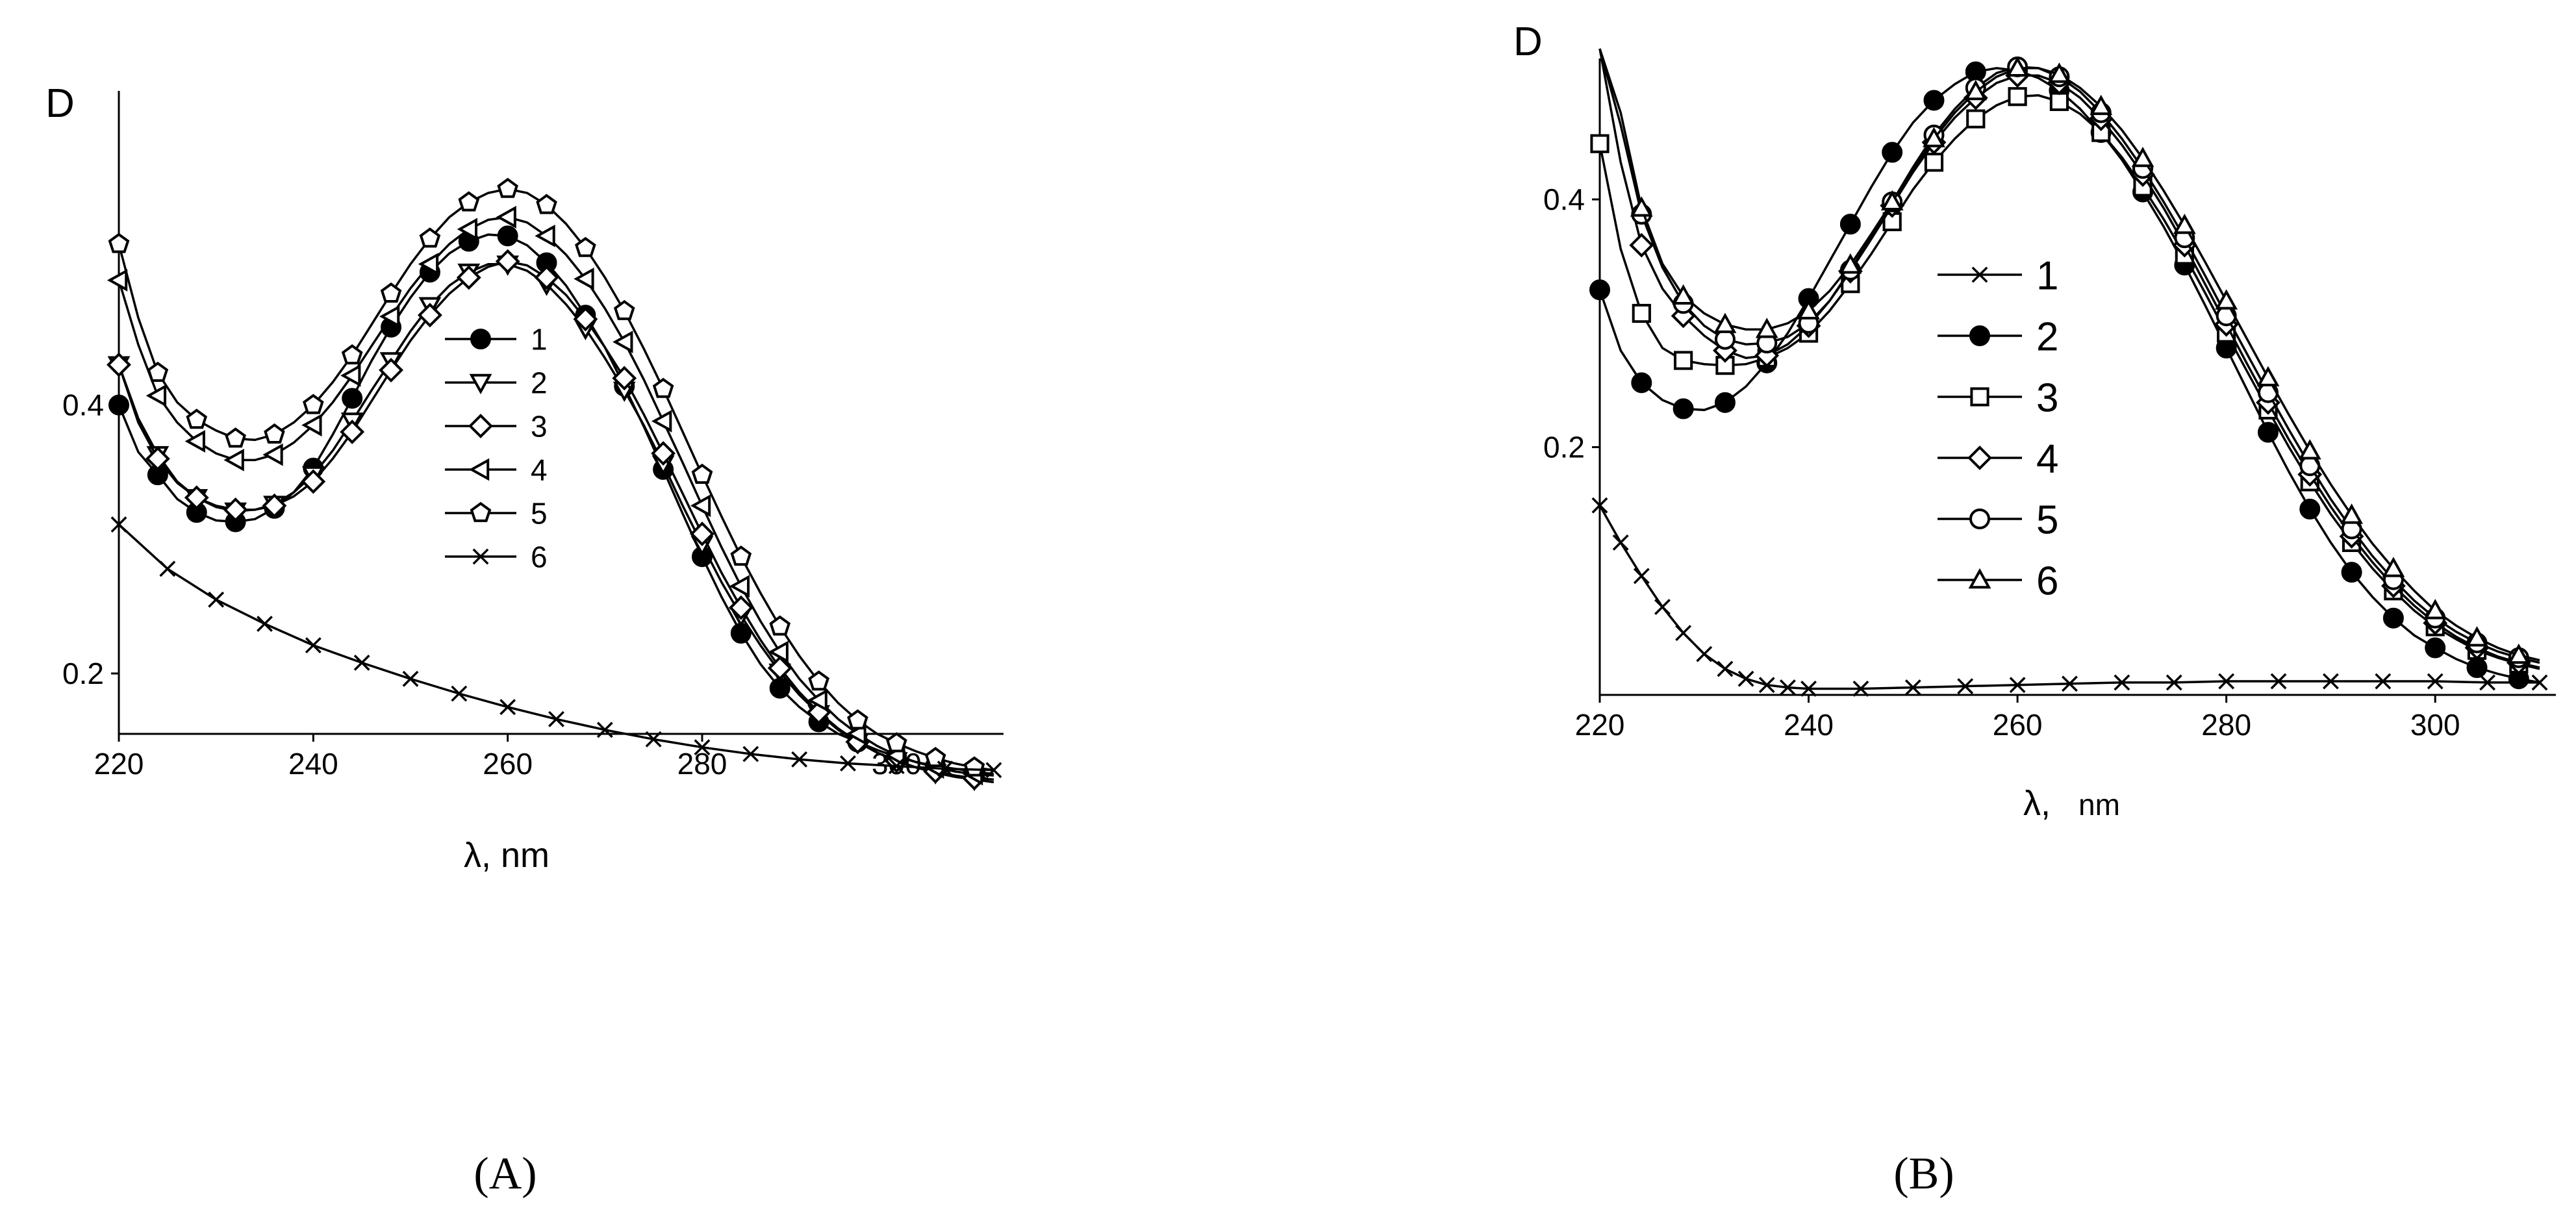  Describe the element at coordinates (539, 514) in the screenshot. I see `legend-label-5: 5` at that location.